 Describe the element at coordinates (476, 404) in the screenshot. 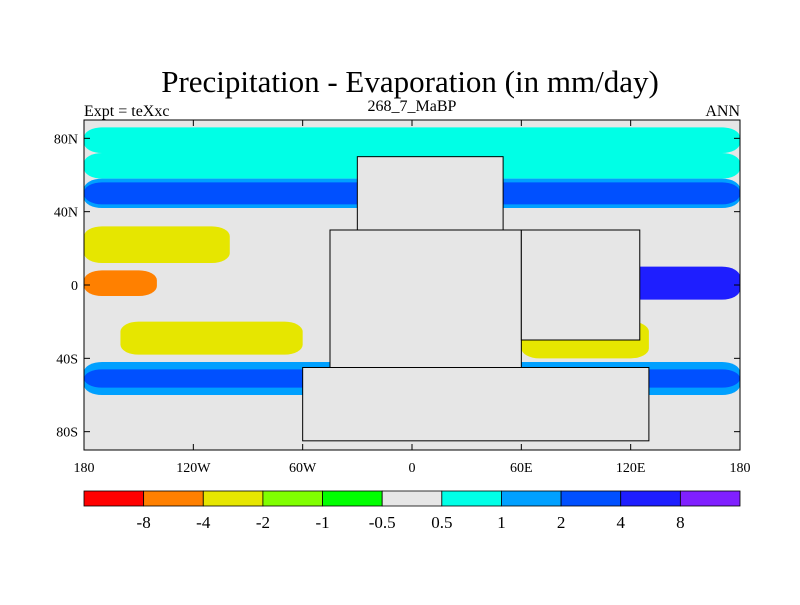

I see `land-south-landmass` at that location.